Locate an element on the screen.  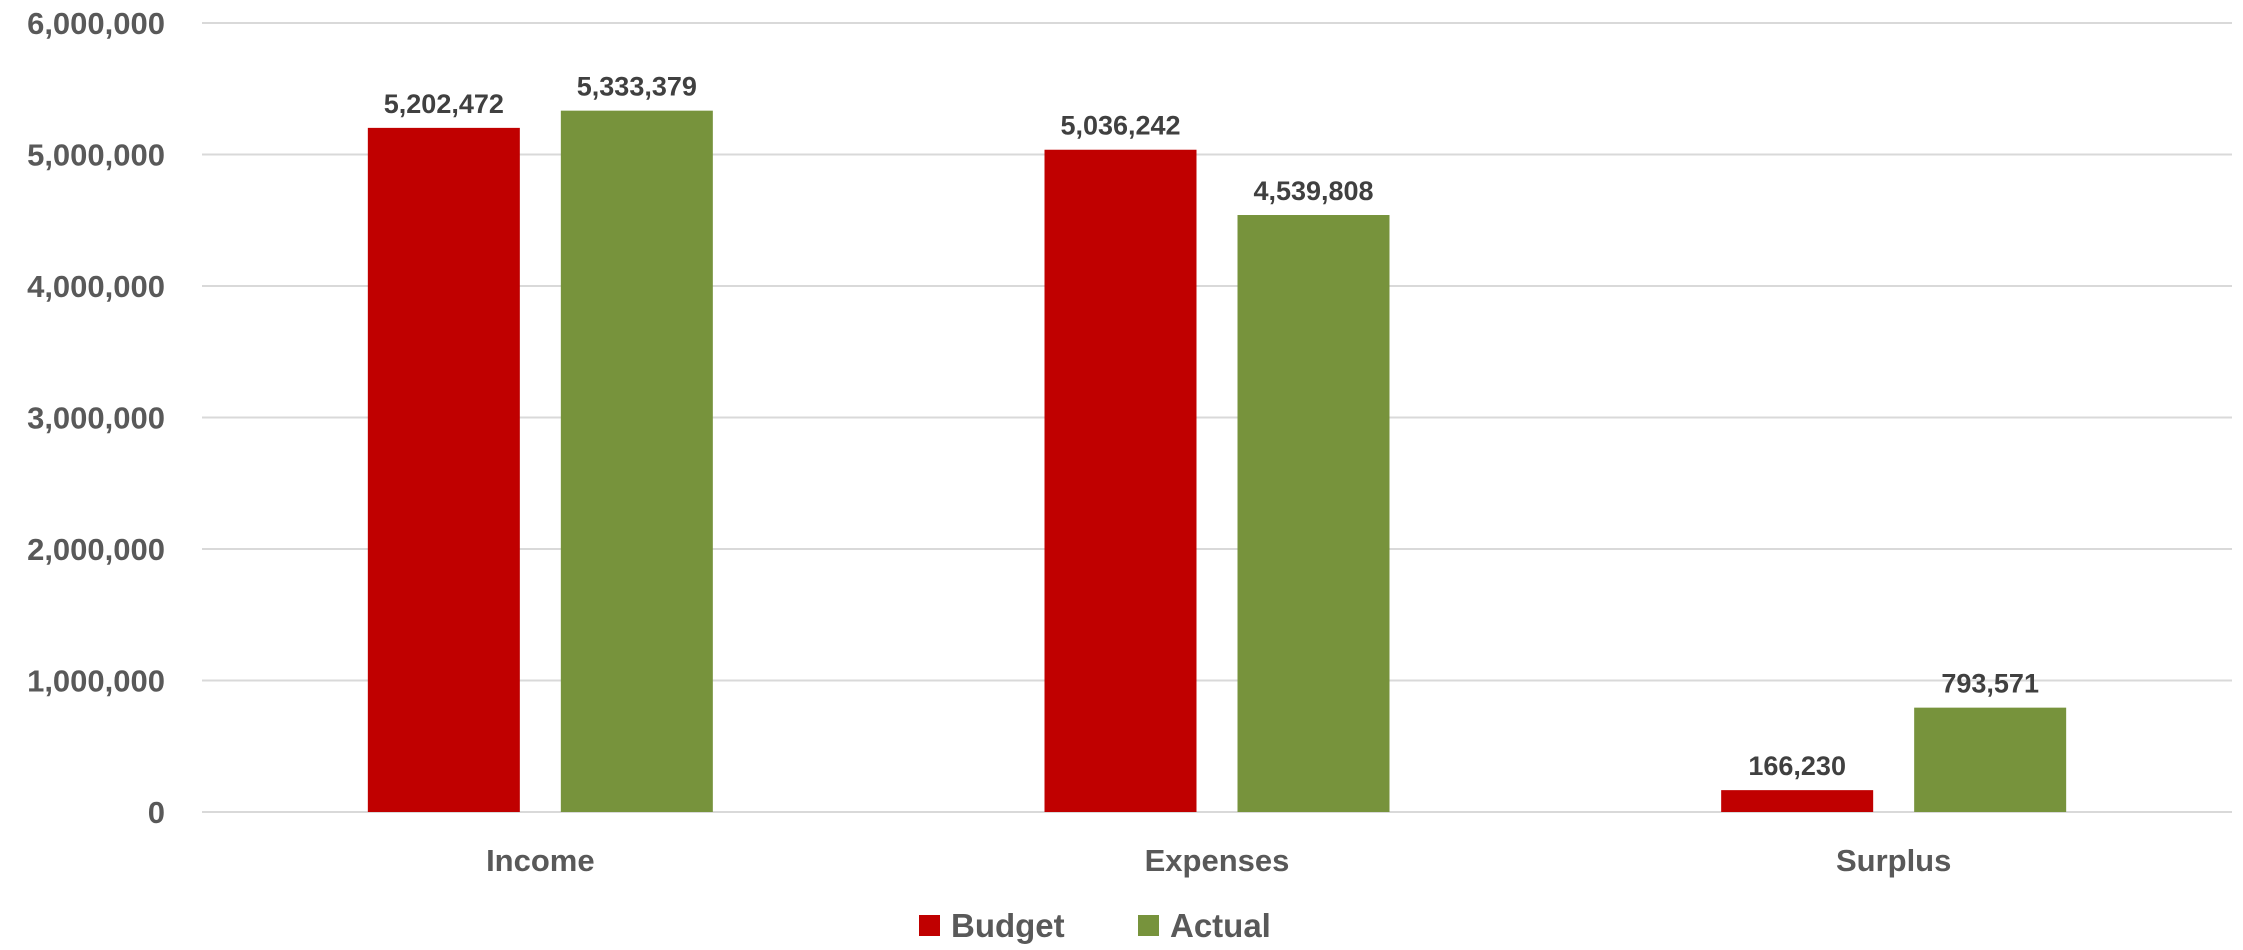
y-tick-label: 3,000,000 is located at coordinates (96, 418).